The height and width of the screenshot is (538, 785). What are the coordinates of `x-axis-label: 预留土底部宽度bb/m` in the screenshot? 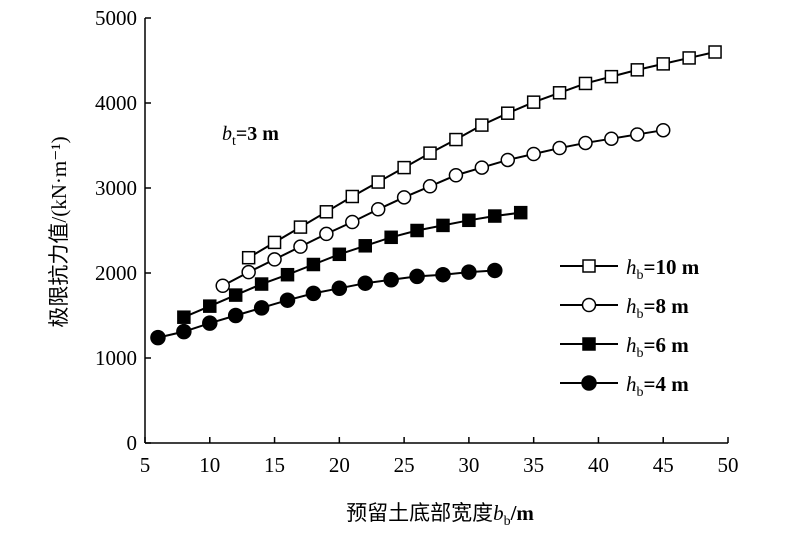 It's located at (440, 515).